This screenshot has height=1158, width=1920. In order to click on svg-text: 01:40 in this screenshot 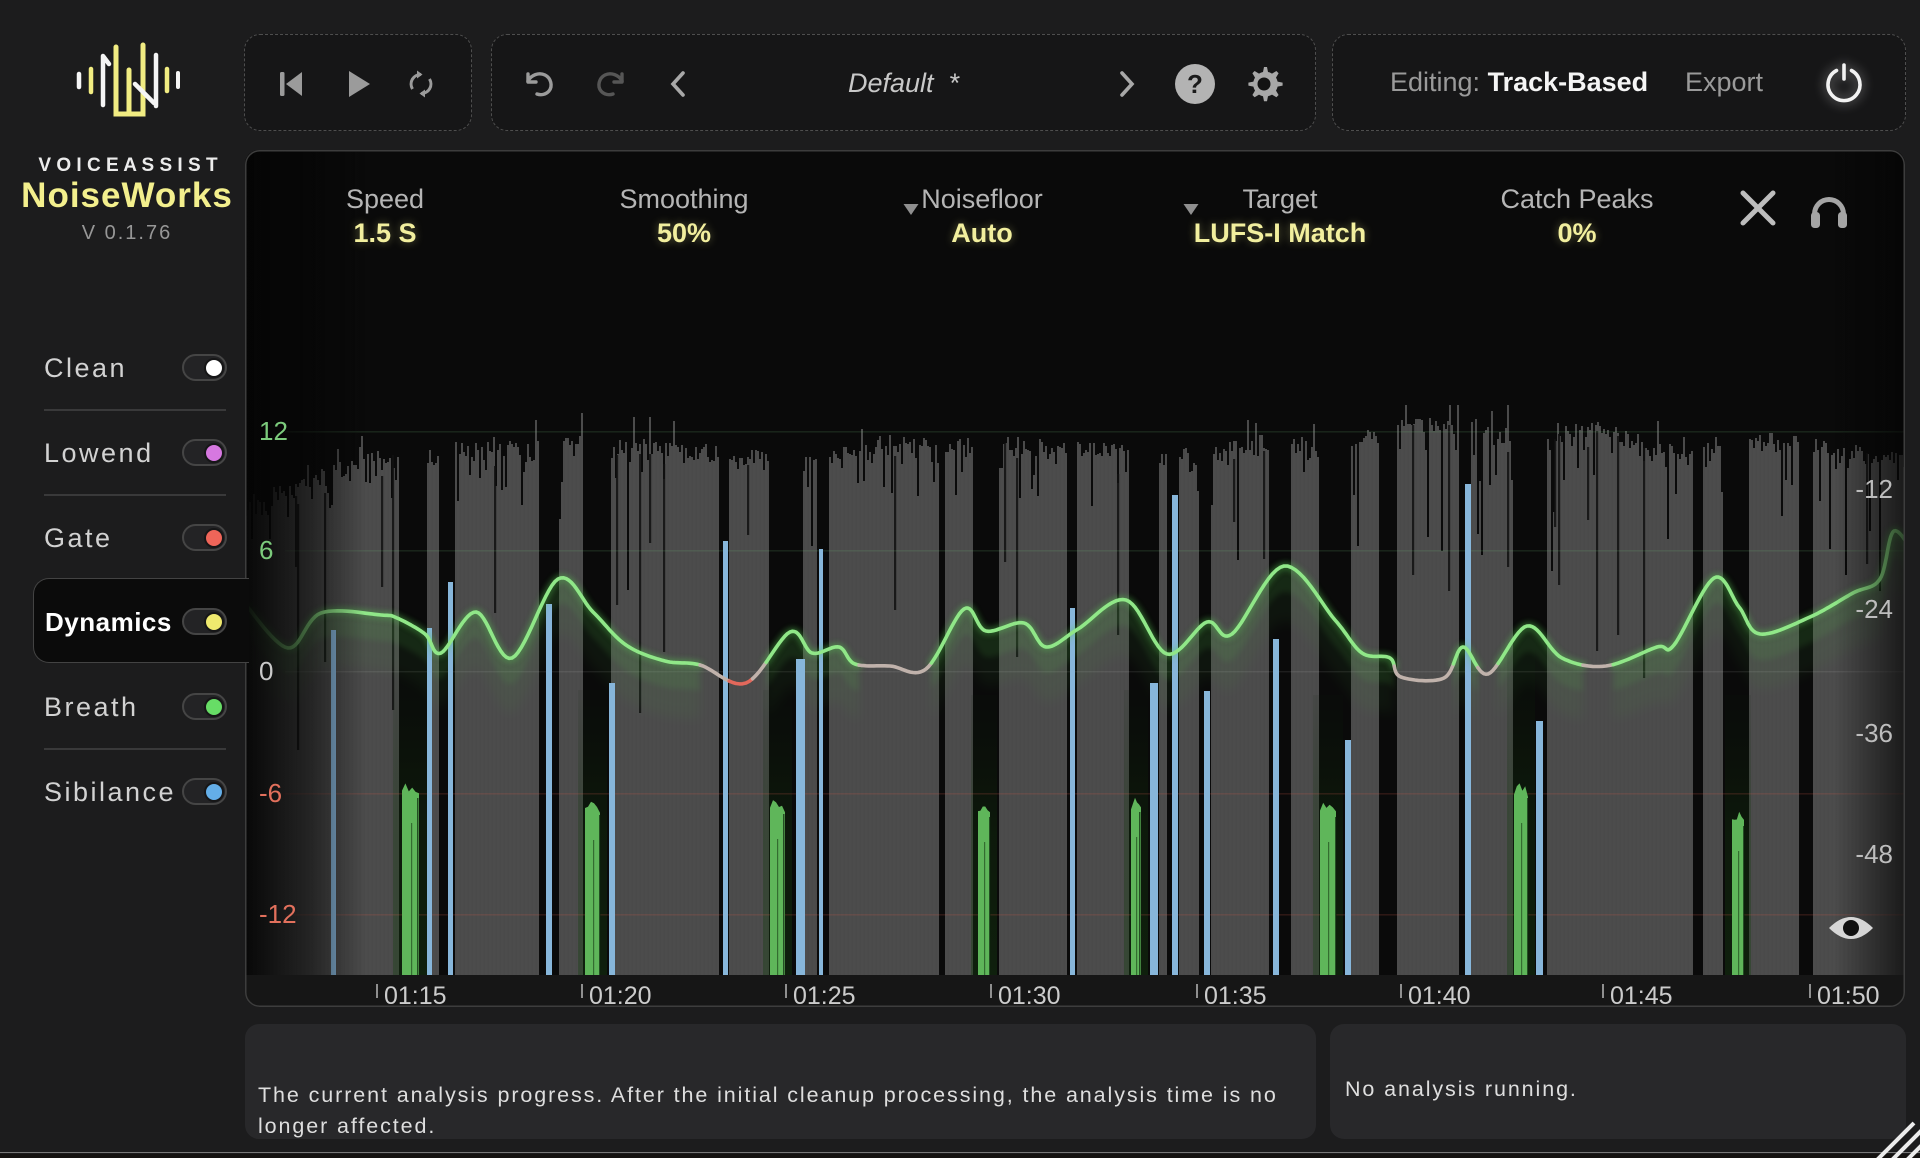, I will do `click(1439, 994)`.